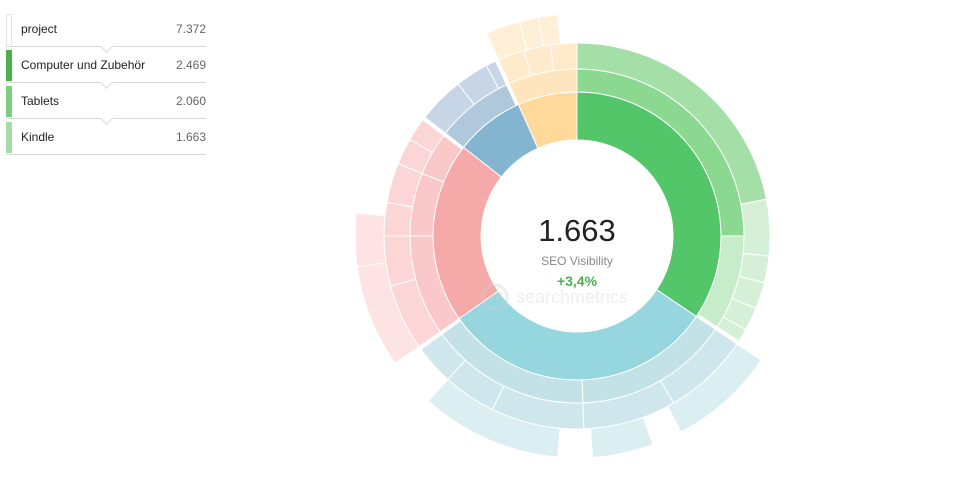 The height and width of the screenshot is (499, 959). Describe the element at coordinates (106, 137) in the screenshot. I see `breadcrumb-item-kindle: Kindle 1.663` at that location.